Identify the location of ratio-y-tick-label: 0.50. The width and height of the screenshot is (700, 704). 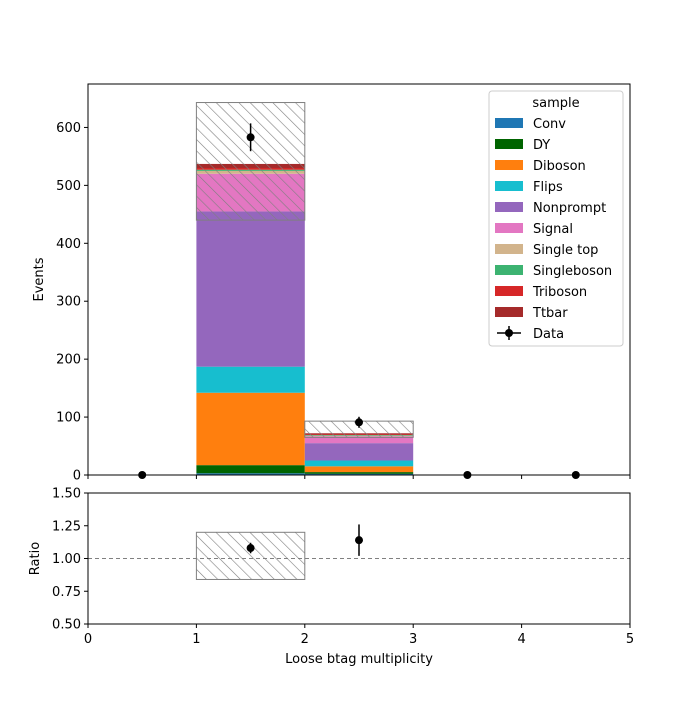
(66, 625).